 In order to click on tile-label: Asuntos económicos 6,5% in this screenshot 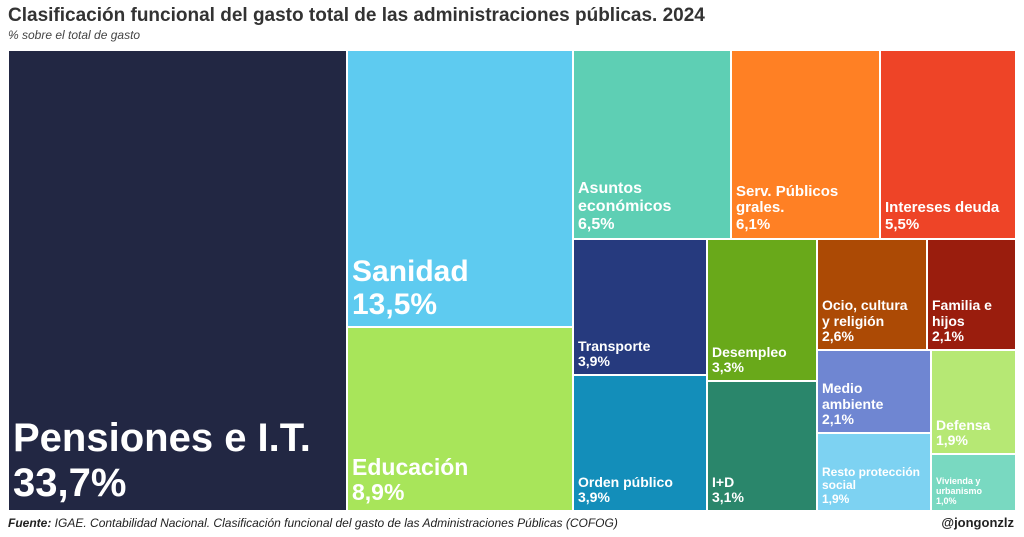, I will do `click(622, 209)`.